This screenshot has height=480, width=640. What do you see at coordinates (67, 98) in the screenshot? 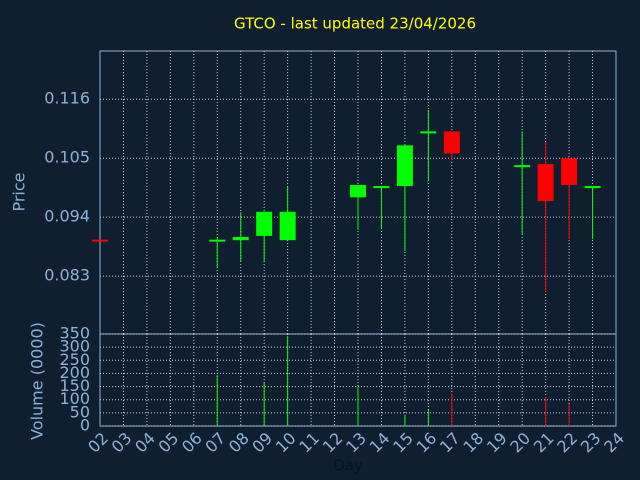
I see `y-tick-label: 0.116` at bounding box center [67, 98].